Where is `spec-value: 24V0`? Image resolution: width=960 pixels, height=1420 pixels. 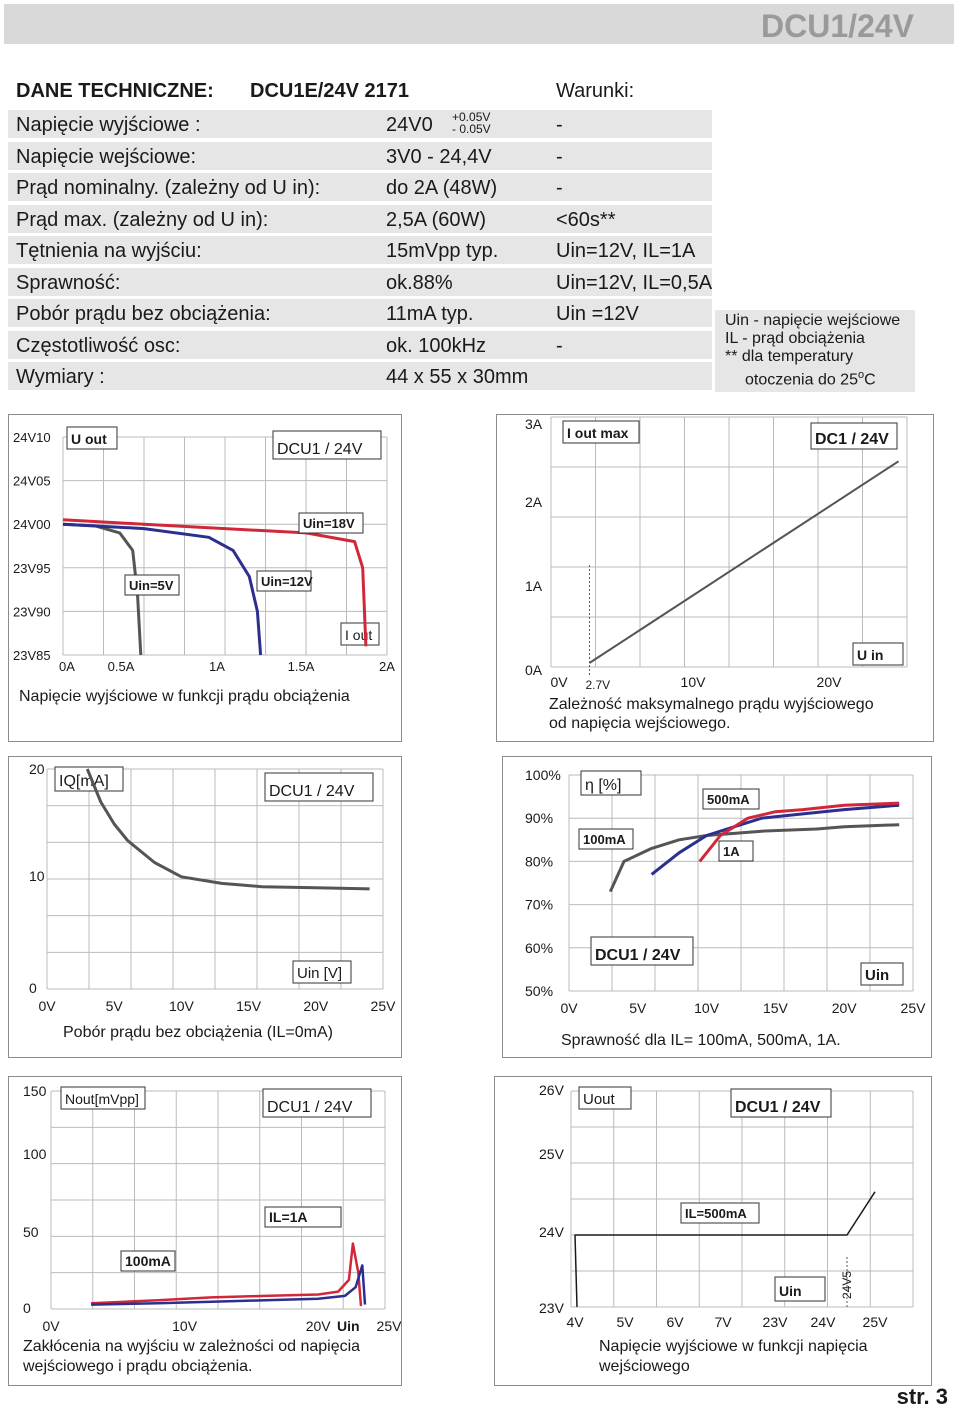
spec-value: 24V0 is located at coordinates (409, 125).